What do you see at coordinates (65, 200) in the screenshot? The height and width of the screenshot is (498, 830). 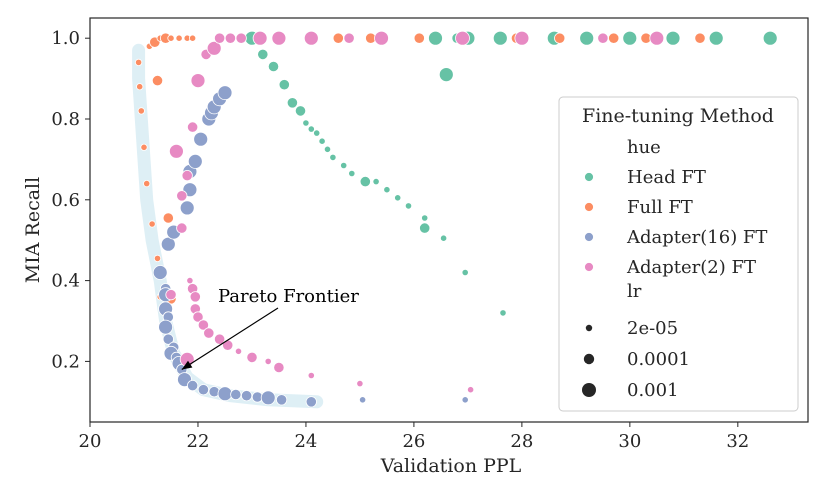 I see `y-tick-label: 0.6` at bounding box center [65, 200].